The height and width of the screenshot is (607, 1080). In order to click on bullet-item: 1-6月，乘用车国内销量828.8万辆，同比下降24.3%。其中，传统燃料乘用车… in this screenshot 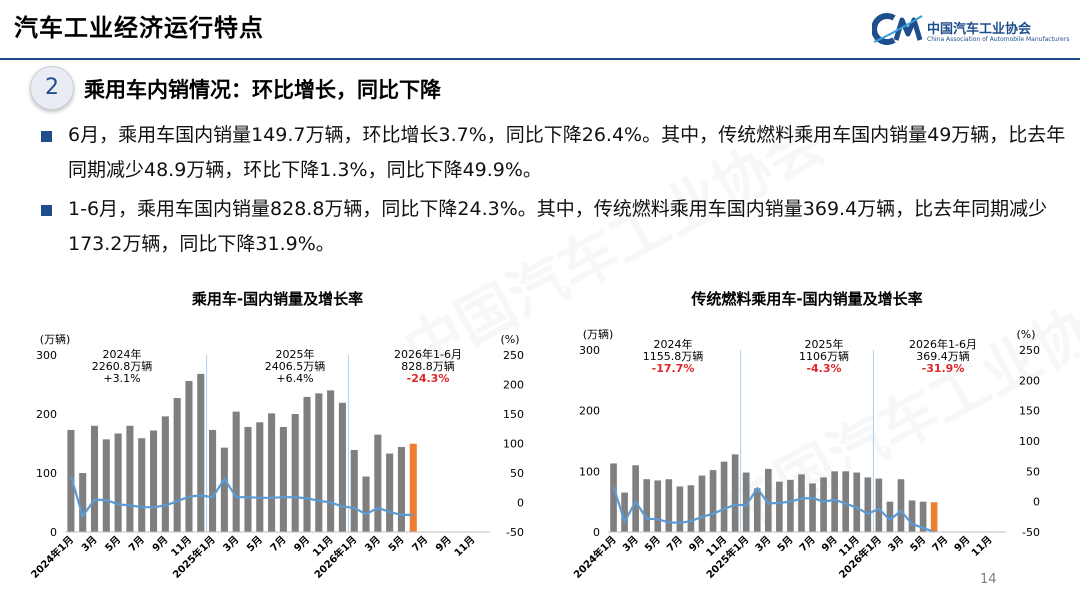, I will do `click(553, 227)`.